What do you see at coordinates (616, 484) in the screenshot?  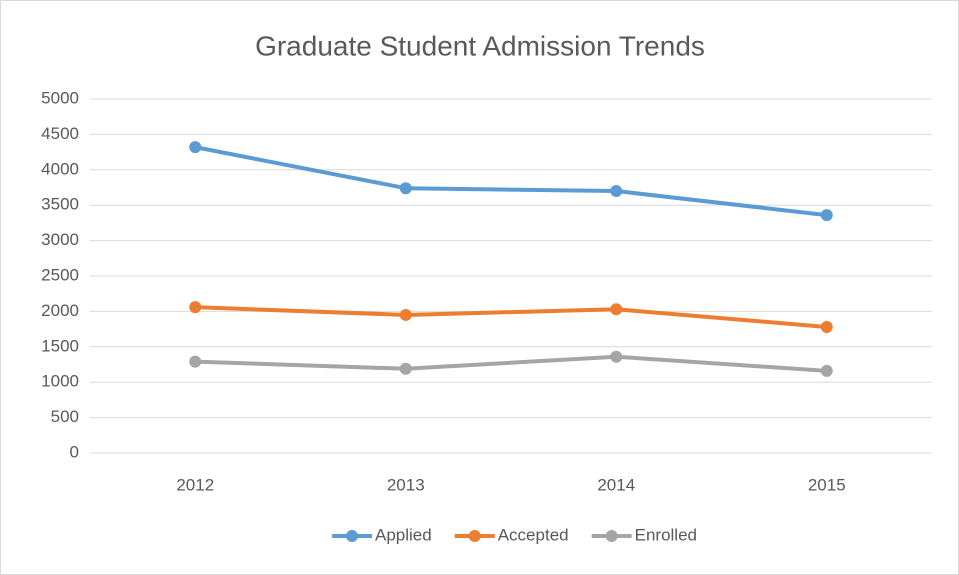 I see `x-tick-label: 2014` at bounding box center [616, 484].